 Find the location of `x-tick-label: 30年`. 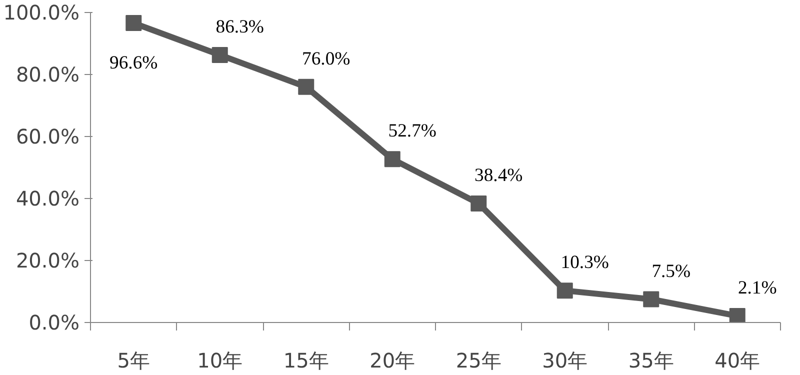

x-tick-label: 30年 is located at coordinates (565, 360).